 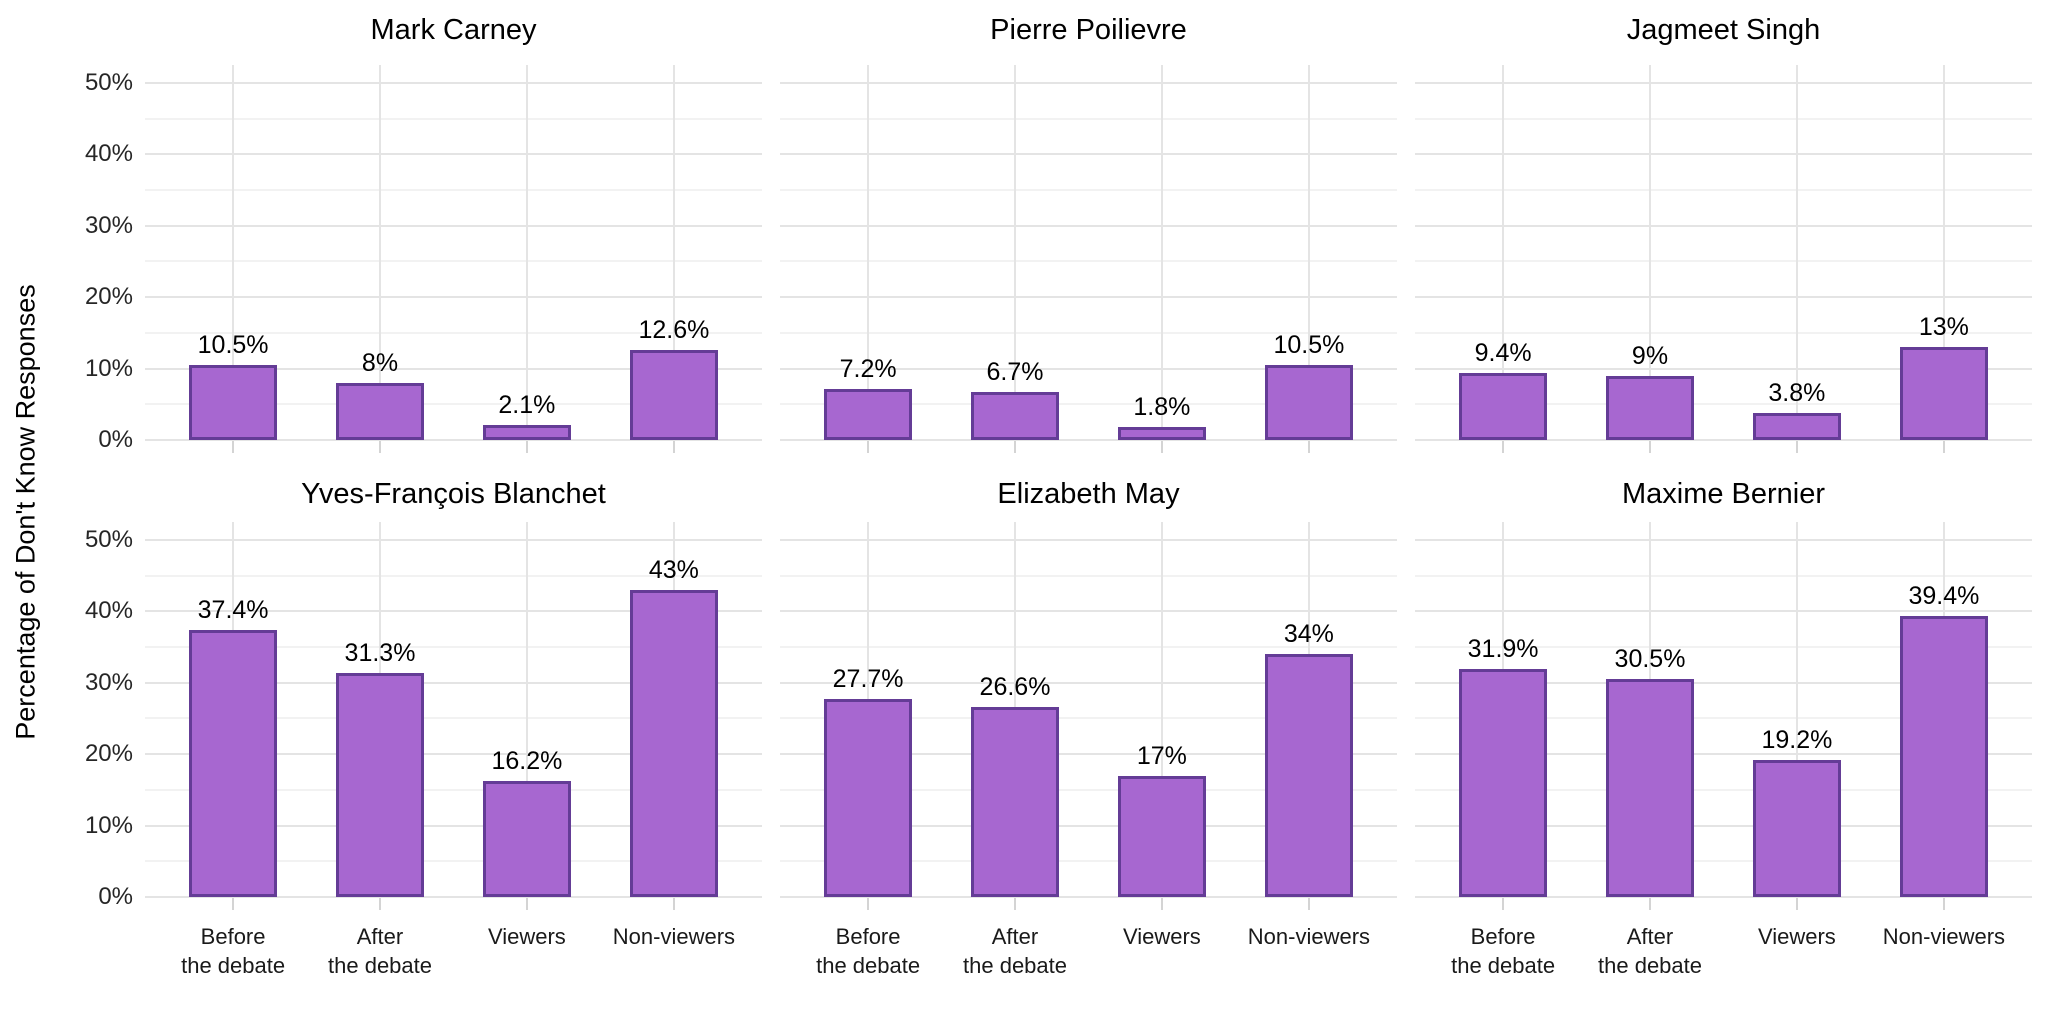 I want to click on x-category-label: Before the debate, so click(x=868, y=951).